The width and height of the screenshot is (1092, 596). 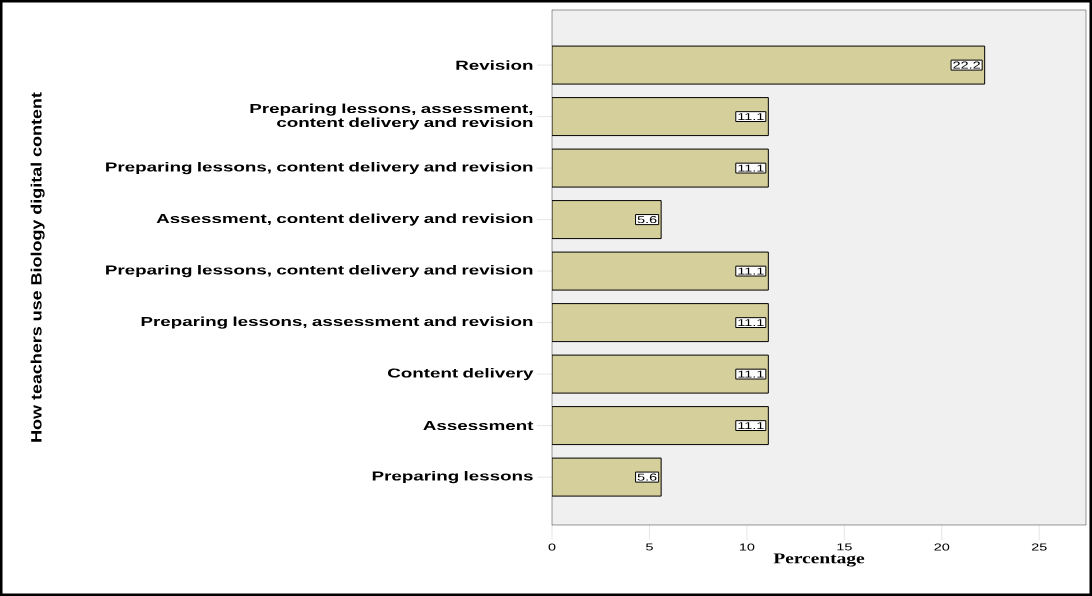 What do you see at coordinates (478, 426) in the screenshot?
I see `y-tick-label: Assessment` at bounding box center [478, 426].